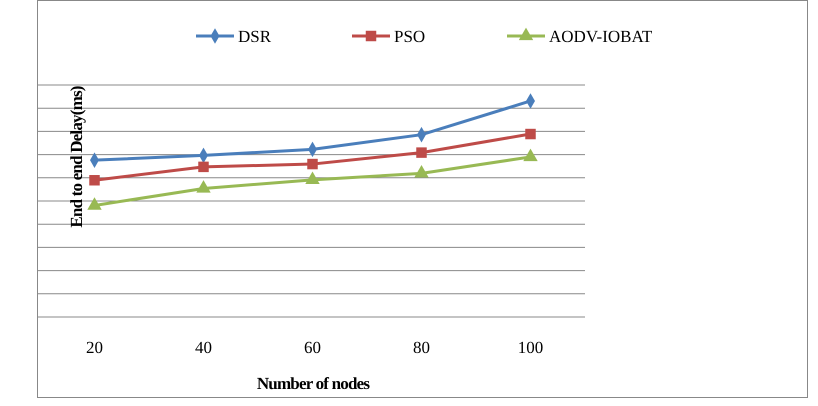 Image resolution: width=818 pixels, height=406 pixels. I want to click on x-tick-label: 80, so click(421, 347).